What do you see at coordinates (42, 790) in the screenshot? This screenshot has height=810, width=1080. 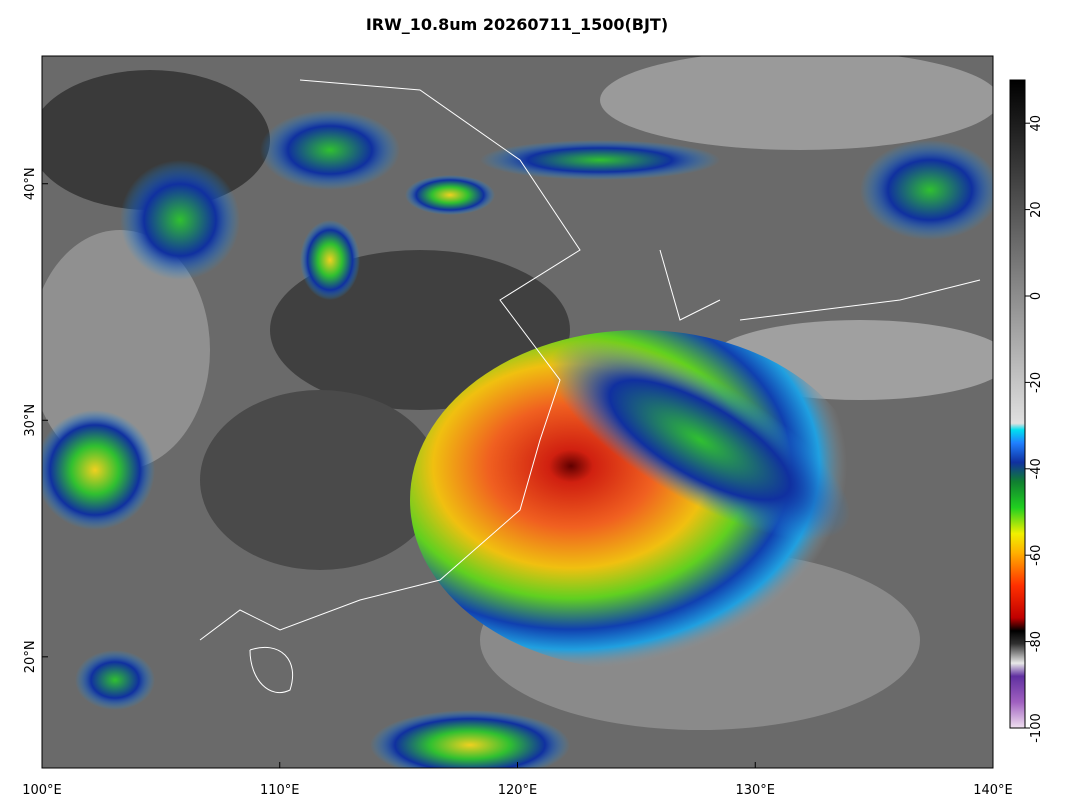 I see `lon-tick-label: 100°E` at bounding box center [42, 790].